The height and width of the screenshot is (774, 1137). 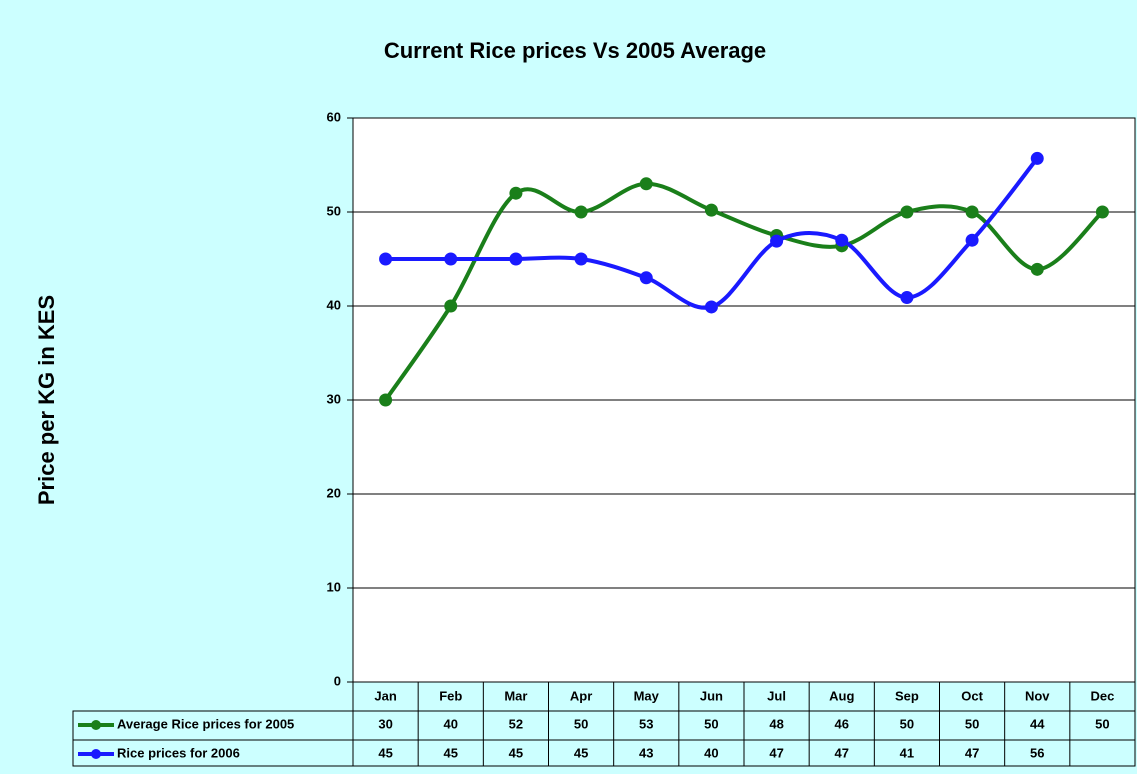 I want to click on y-axis-title: Price per KG in KES, so click(x=46, y=400).